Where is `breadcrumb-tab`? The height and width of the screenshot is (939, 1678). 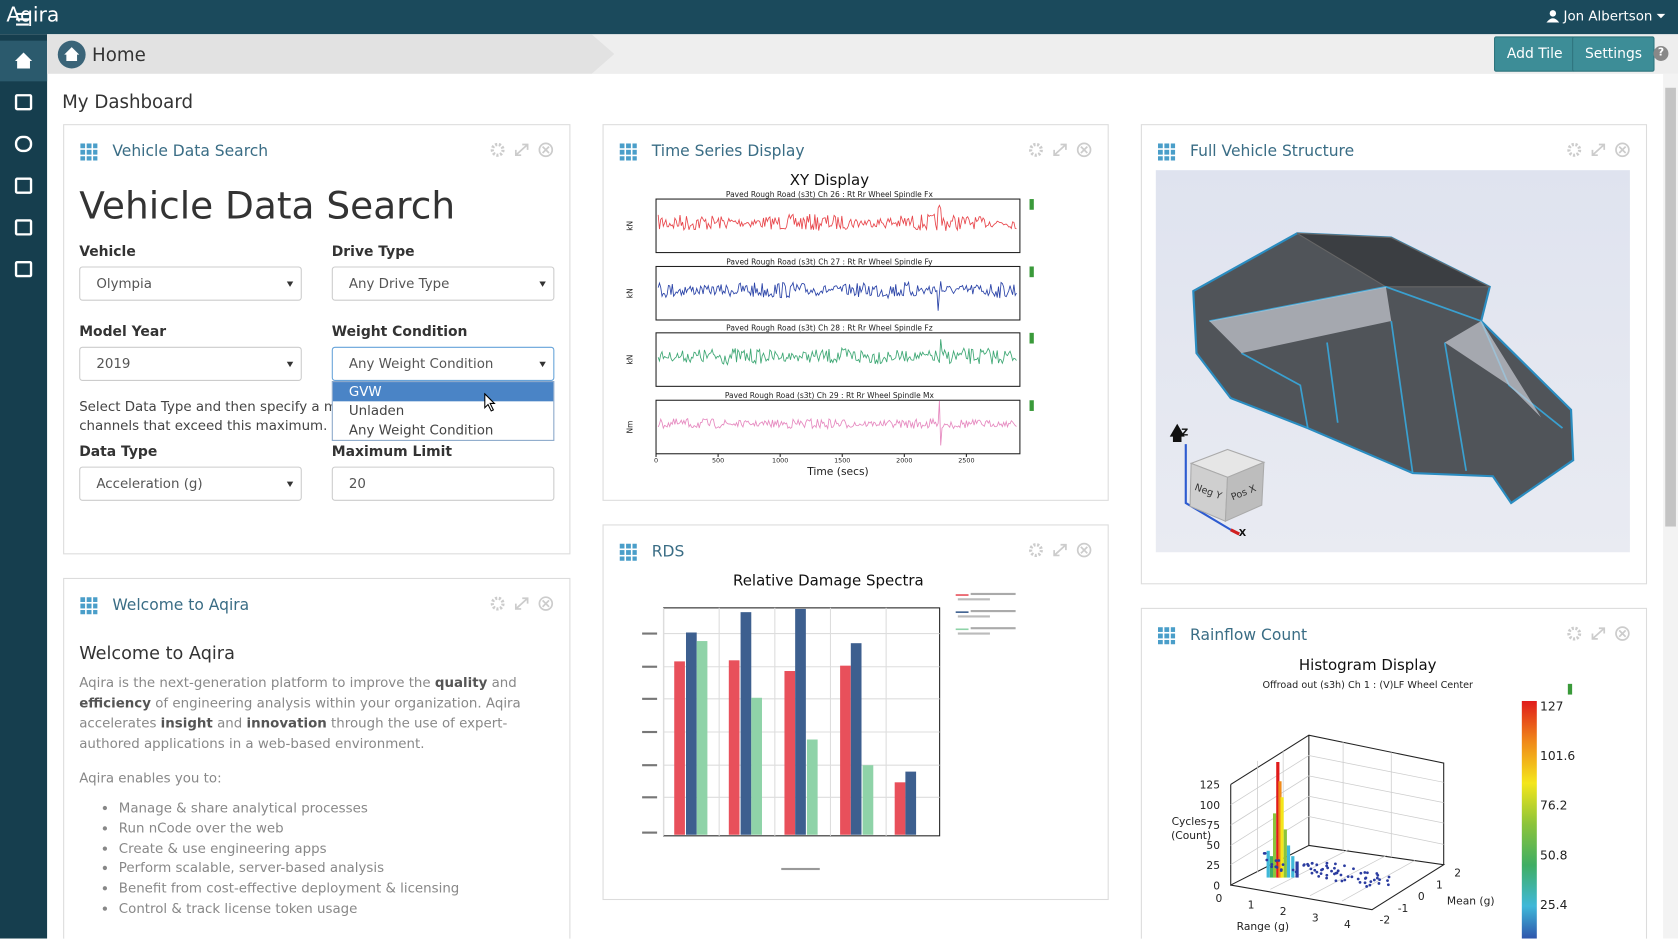 breadcrumb-tab is located at coordinates (331, 54).